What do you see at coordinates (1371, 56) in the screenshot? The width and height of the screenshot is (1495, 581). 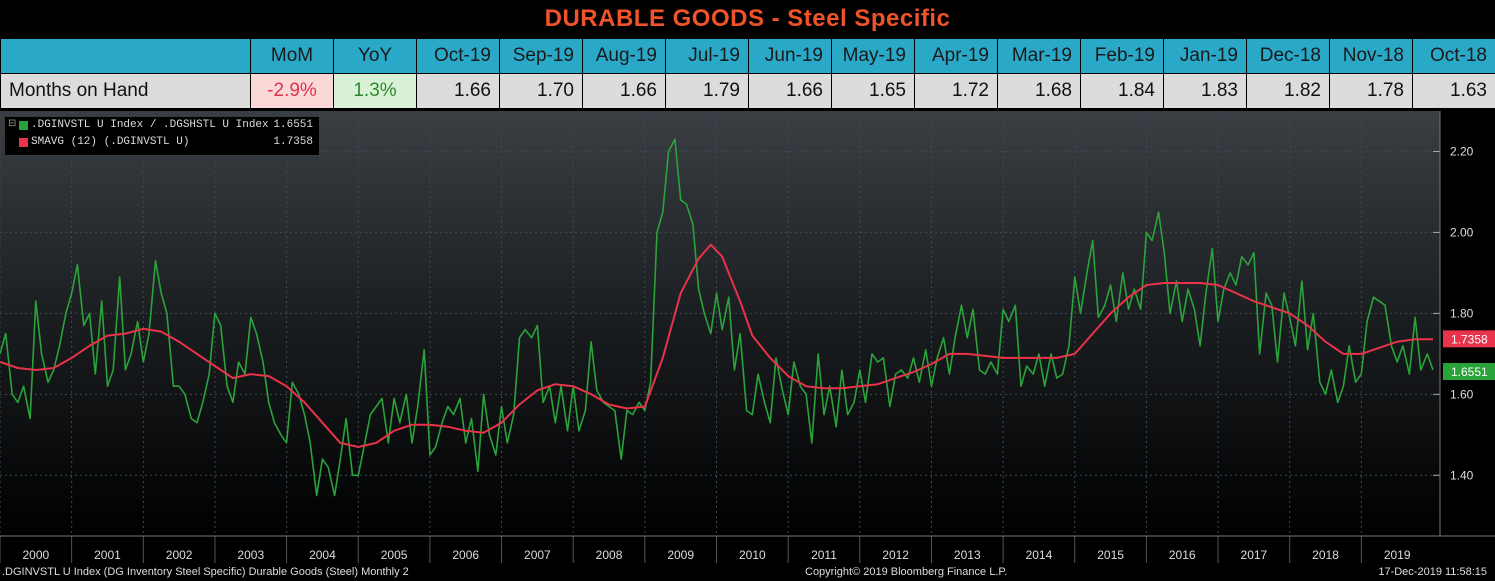 I see `header-month: Nov-18` at bounding box center [1371, 56].